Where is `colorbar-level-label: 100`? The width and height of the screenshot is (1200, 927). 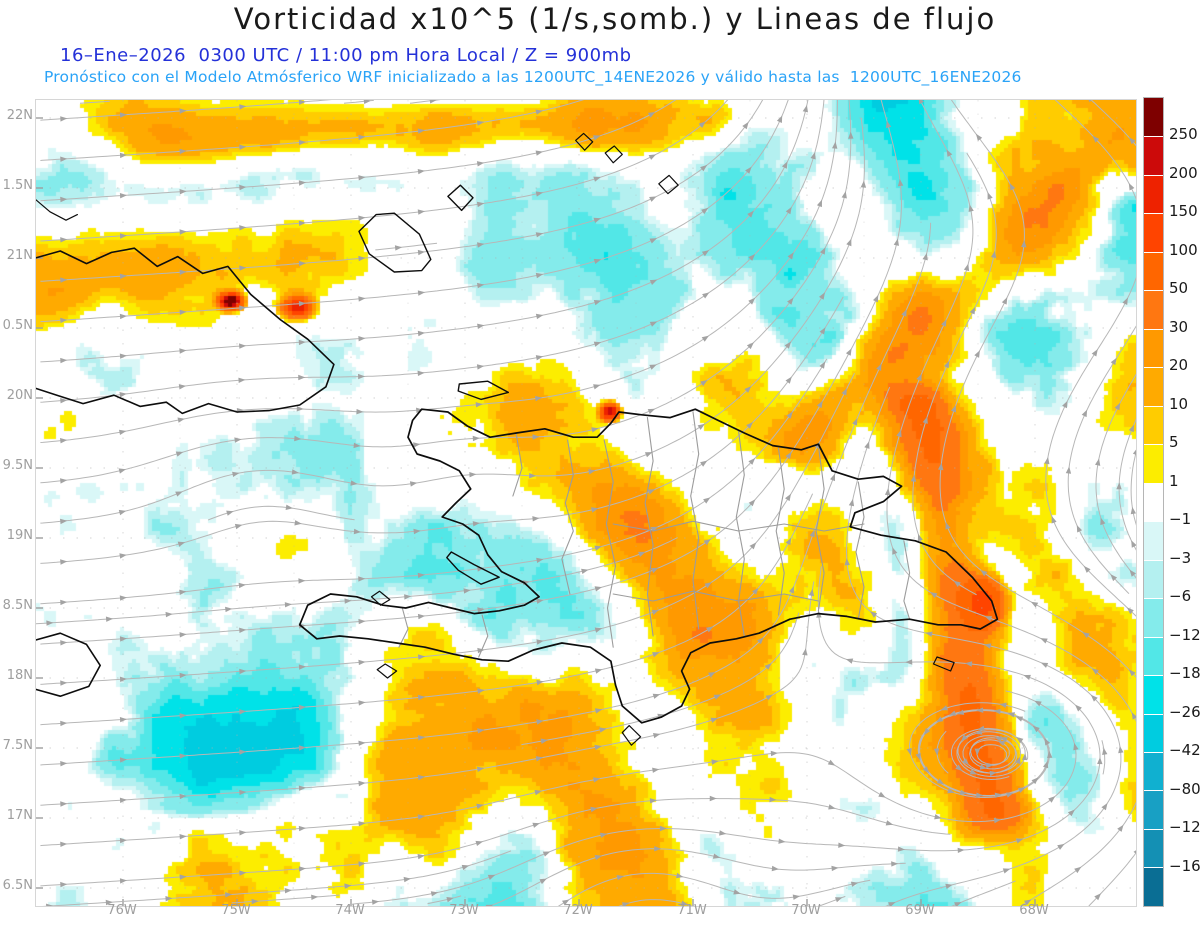 colorbar-level-label: 100 is located at coordinates (1183, 249).